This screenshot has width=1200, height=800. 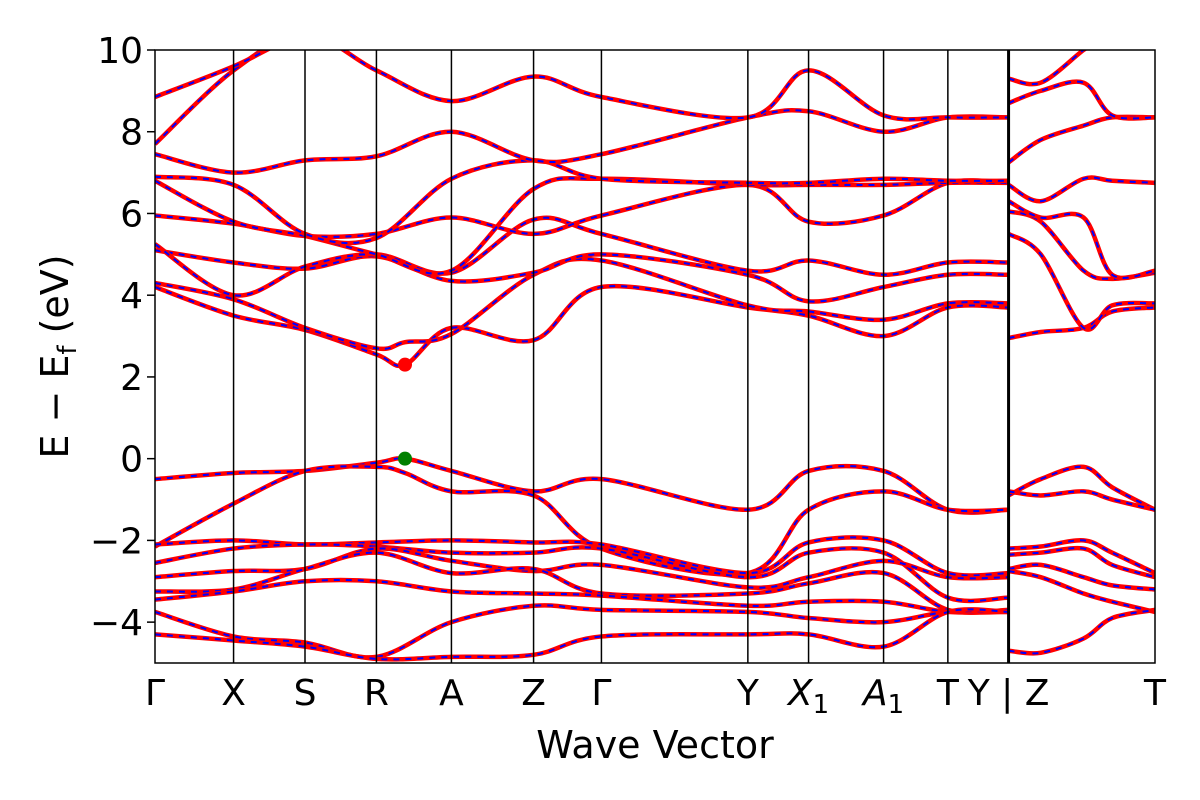 What do you see at coordinates (451, 693) in the screenshot?
I see `kpath-label: A` at bounding box center [451, 693].